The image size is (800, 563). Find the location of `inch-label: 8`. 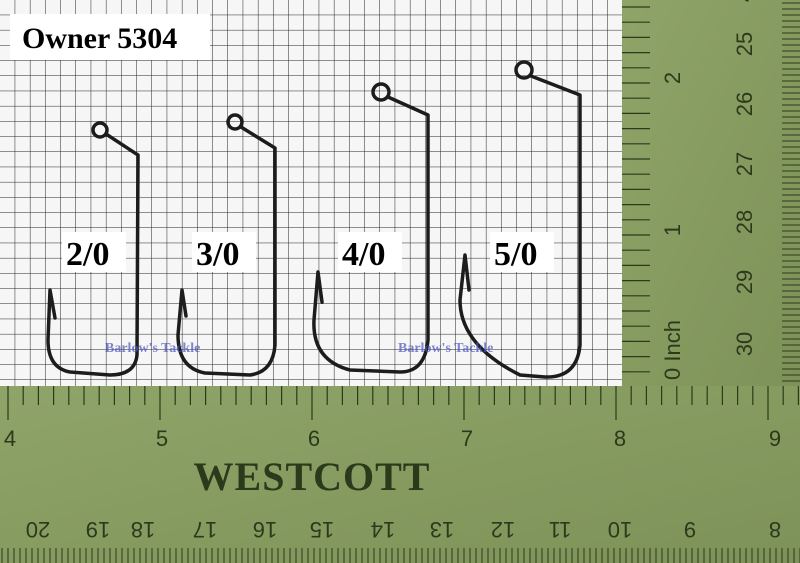

inch-label: 8 is located at coordinates (620, 438).